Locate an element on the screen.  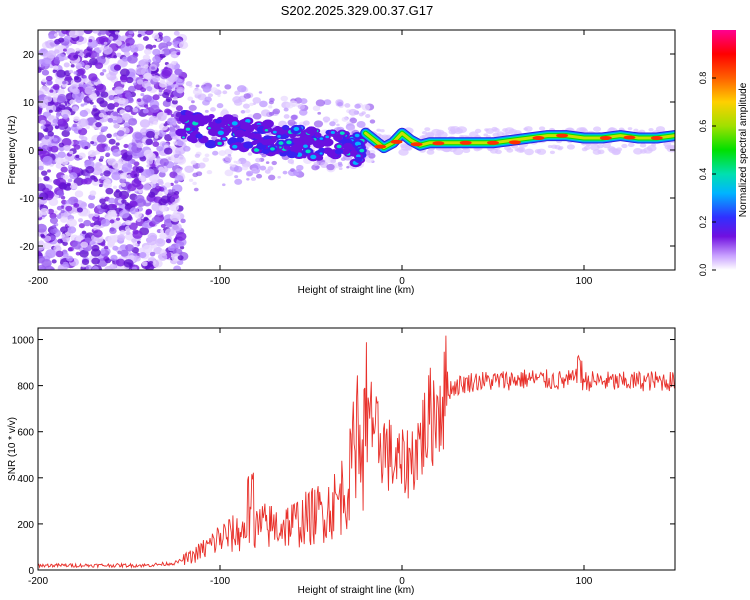
ridge-peak is located at coordinates (629, 137).